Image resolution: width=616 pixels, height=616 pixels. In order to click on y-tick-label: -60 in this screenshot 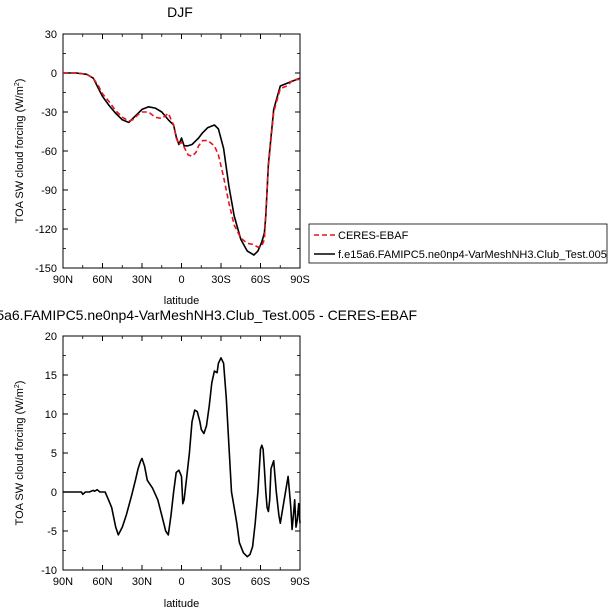, I will do `click(49, 152)`.